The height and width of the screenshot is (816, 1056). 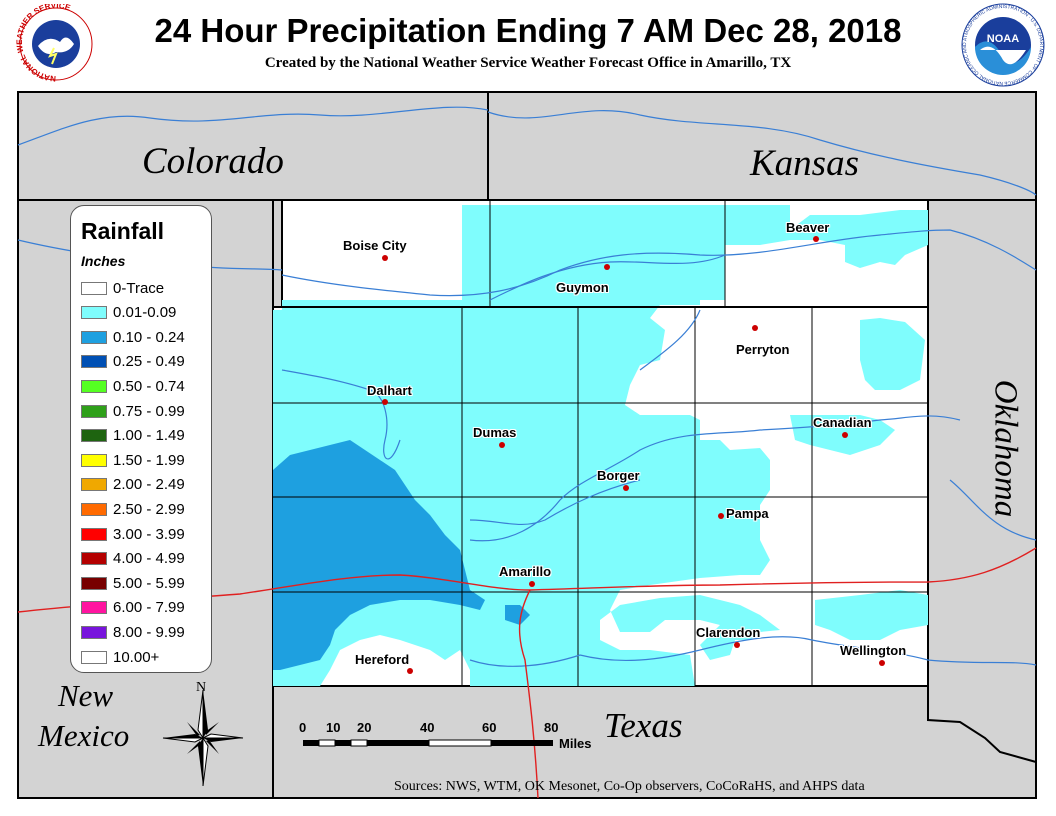 I want to click on city-dot-clarendon, so click(x=737, y=645).